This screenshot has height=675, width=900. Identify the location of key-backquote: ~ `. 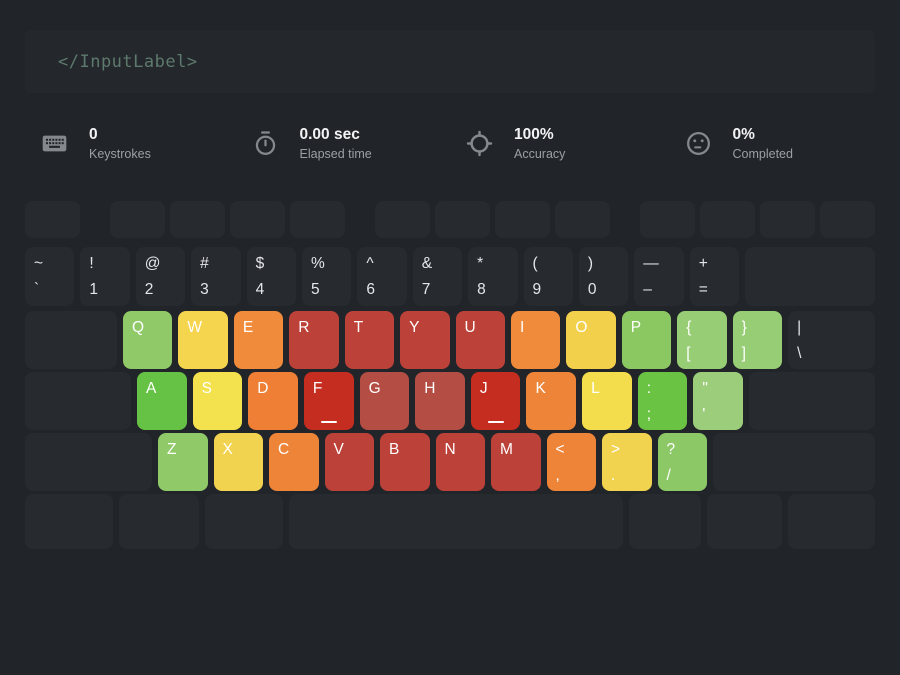
(50, 276).